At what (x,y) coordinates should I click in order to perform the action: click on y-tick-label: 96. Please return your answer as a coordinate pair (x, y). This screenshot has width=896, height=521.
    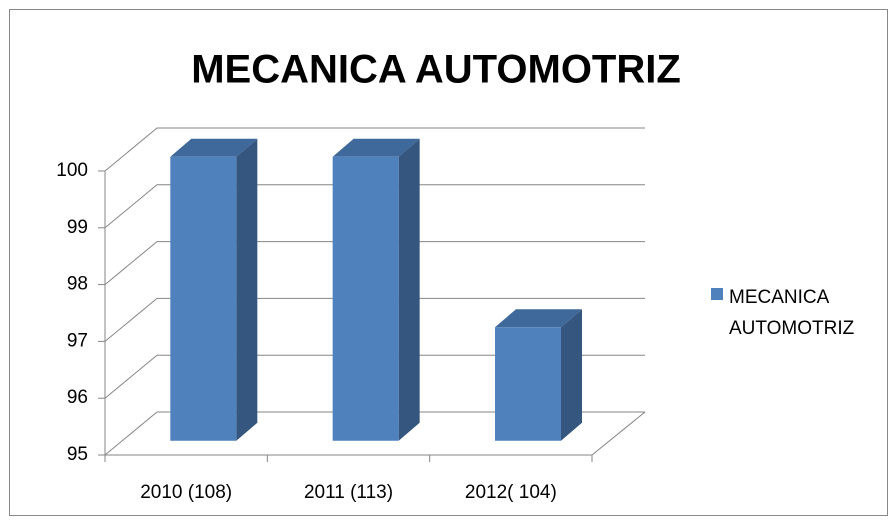
    Looking at the image, I should click on (77, 397).